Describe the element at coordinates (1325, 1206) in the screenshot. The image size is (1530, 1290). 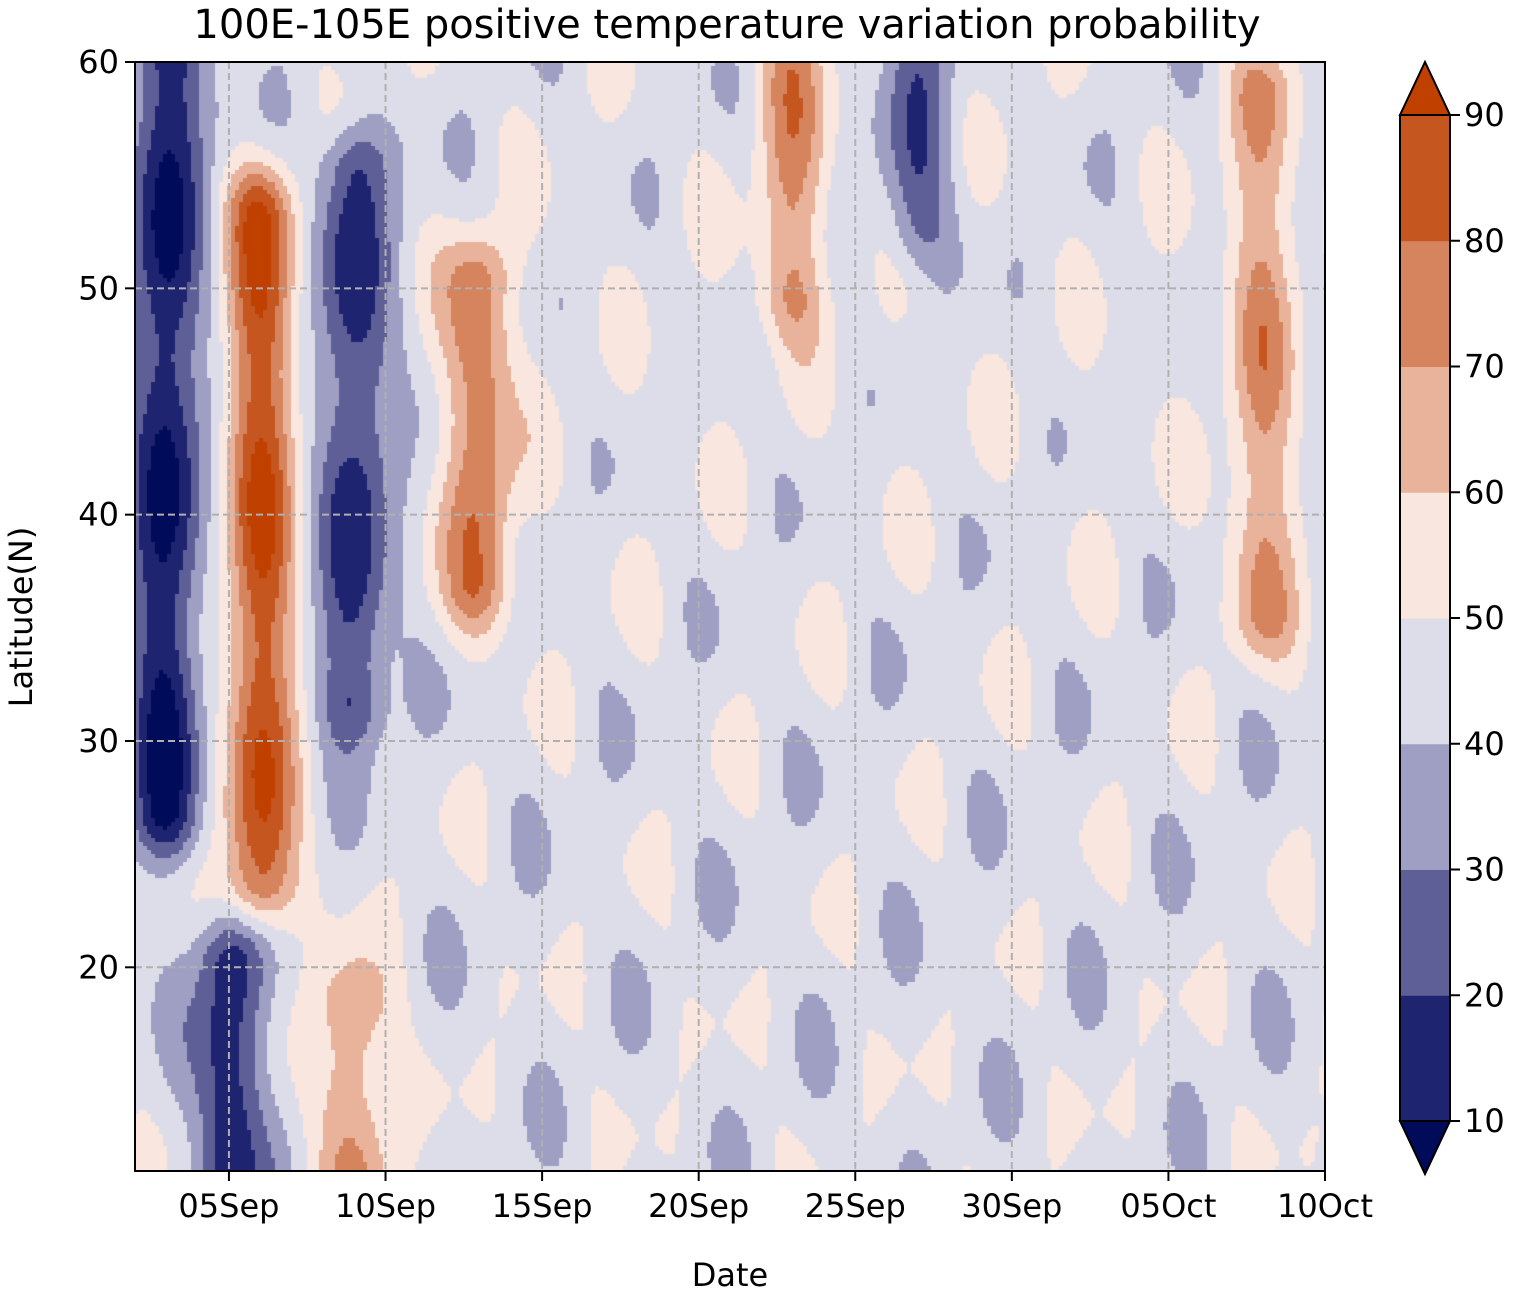
I see `x-tick-label: 10Oct` at that location.